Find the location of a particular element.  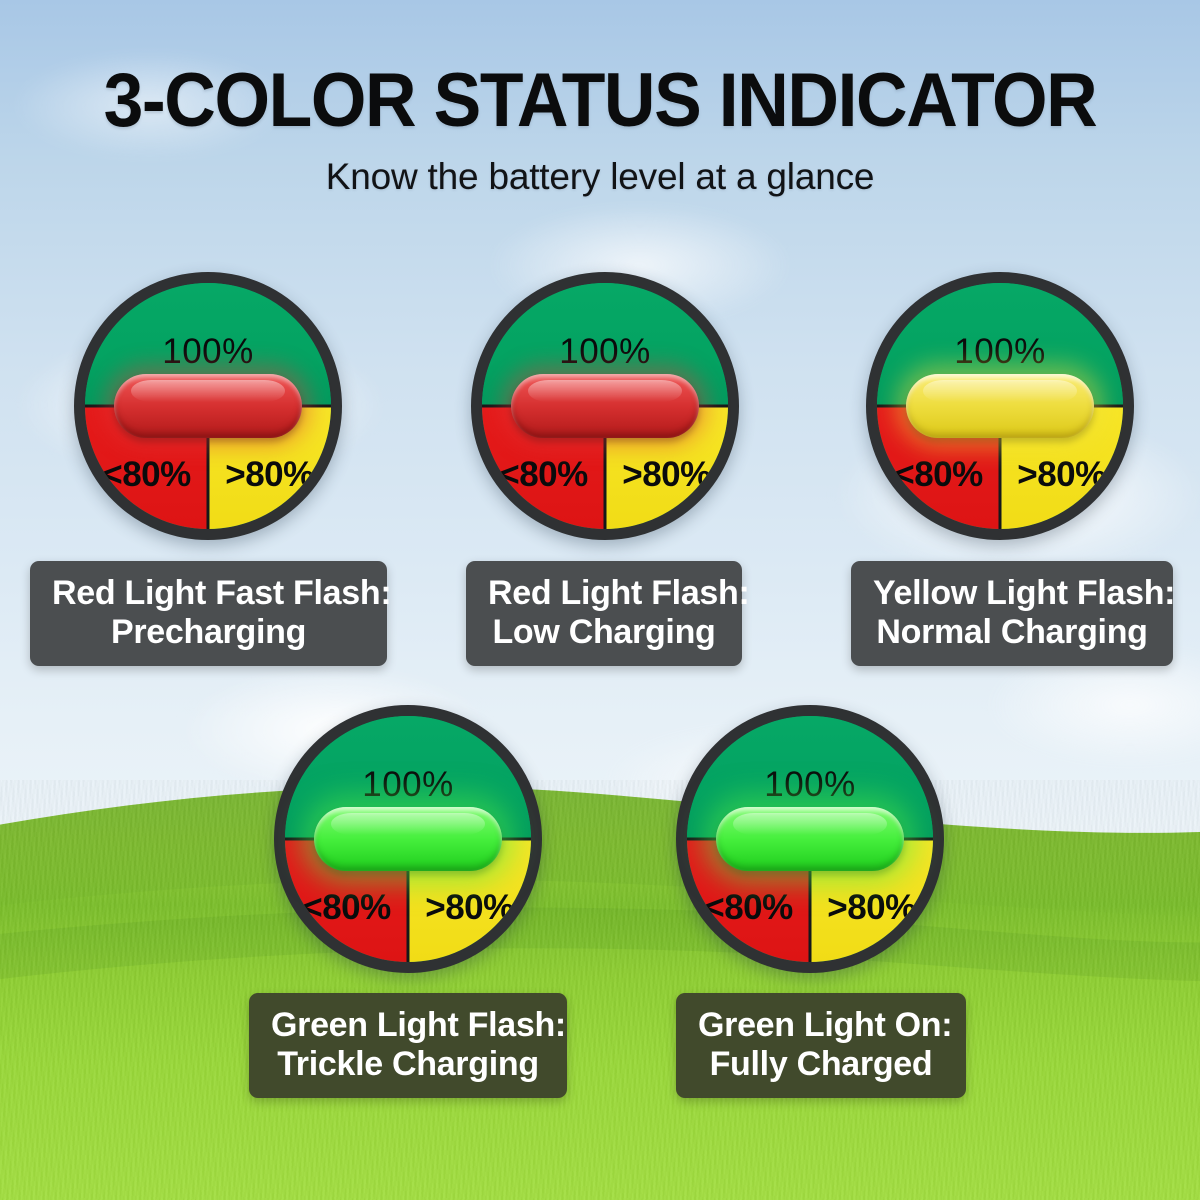

status-gauge-low-charging: 100% <80% >80% is located at coordinates (605, 406).